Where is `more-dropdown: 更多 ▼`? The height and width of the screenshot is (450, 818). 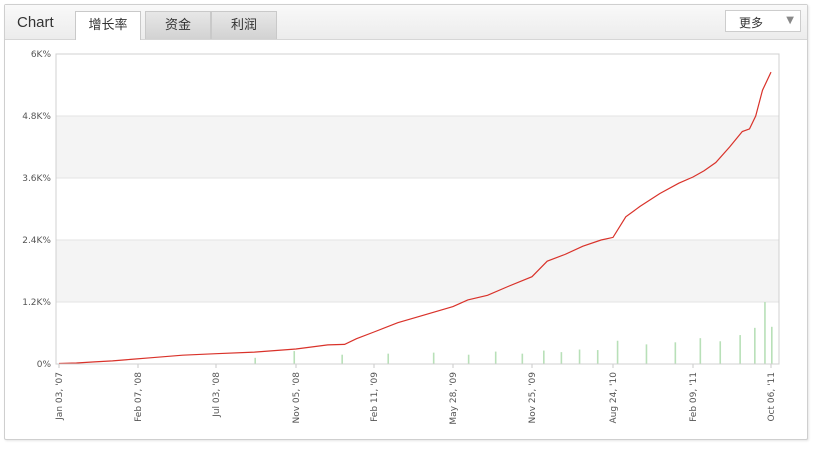 more-dropdown: 更多 ▼ is located at coordinates (763, 21).